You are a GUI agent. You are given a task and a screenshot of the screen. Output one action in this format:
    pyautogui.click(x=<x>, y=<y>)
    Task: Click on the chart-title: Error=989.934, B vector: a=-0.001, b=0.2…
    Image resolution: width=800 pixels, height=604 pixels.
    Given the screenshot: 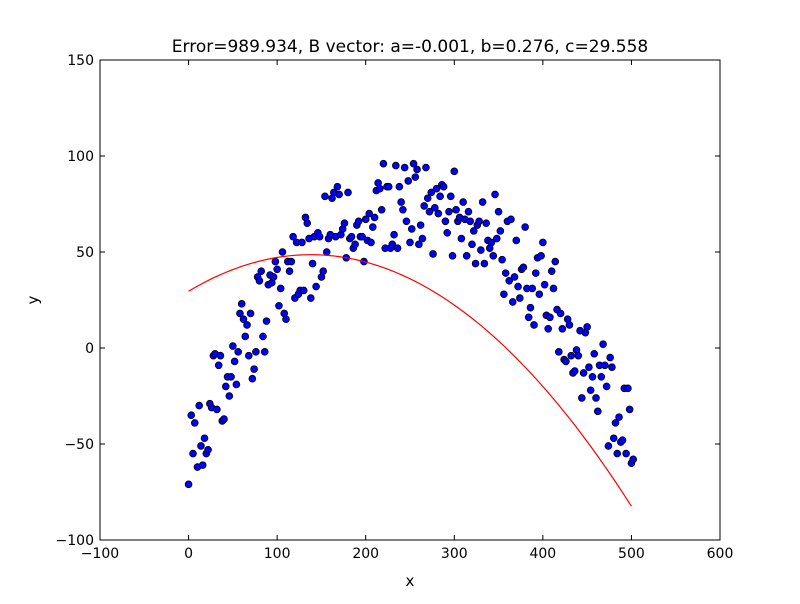 What is the action you would take?
    pyautogui.click(x=410, y=47)
    